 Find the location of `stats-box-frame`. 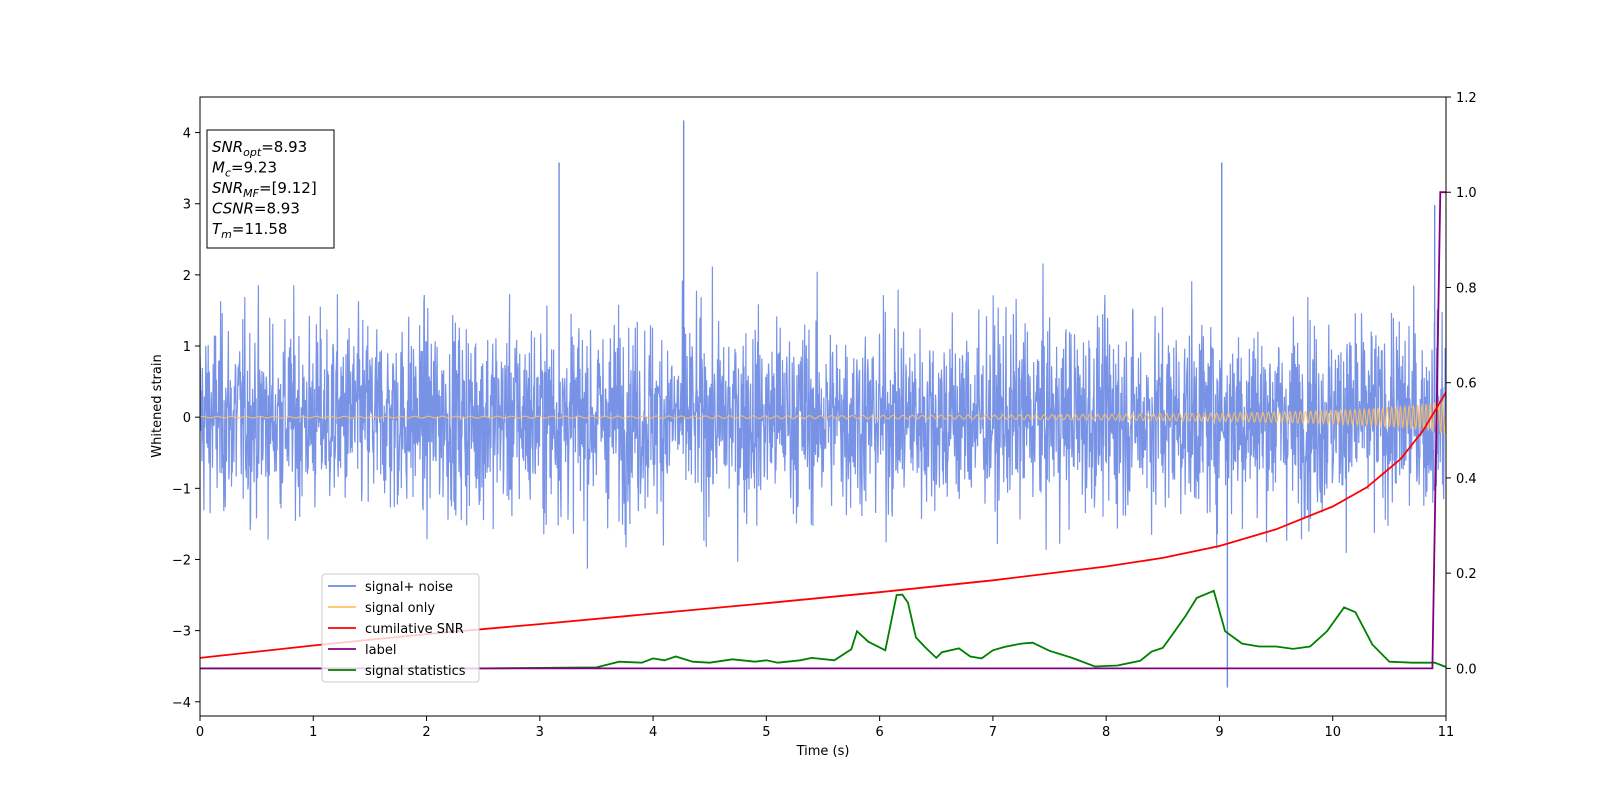

stats-box-frame is located at coordinates (270, 189).